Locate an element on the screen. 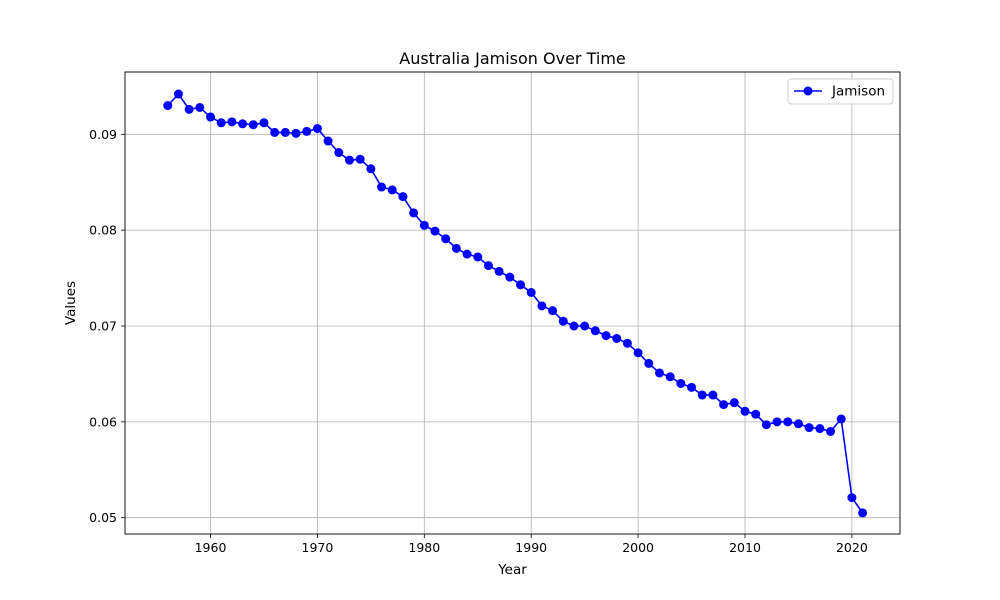  legend-series-label: Jamison is located at coordinates (858, 92).